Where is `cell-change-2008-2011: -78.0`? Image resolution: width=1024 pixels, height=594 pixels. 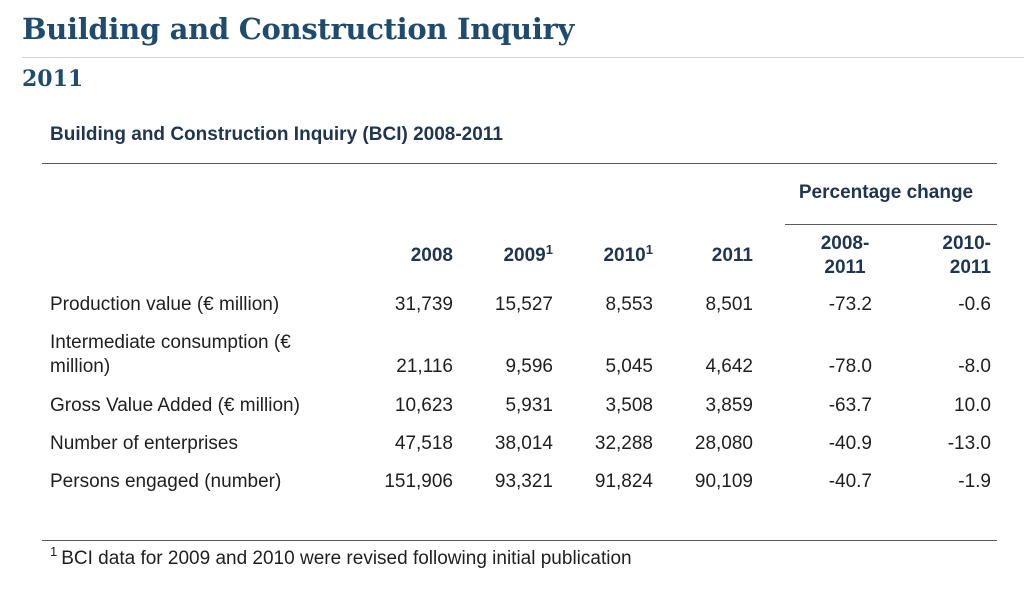 cell-change-2008-2011: -78.0 is located at coordinates (850, 366).